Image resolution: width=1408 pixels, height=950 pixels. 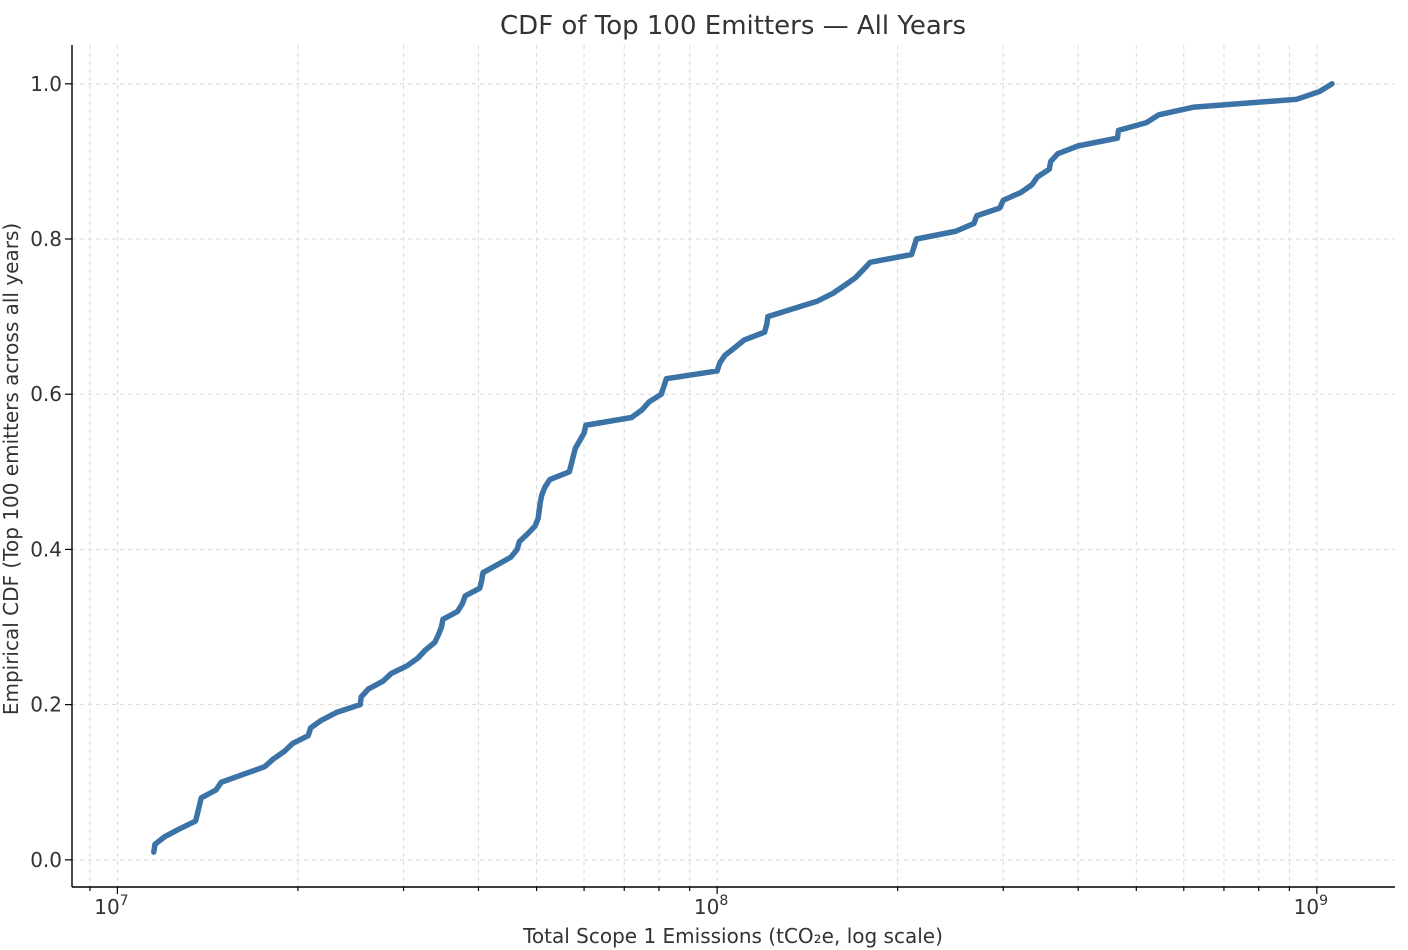 I want to click on chart-title: CDF of Top 100 Emitters — All Years, so click(x=733, y=26).